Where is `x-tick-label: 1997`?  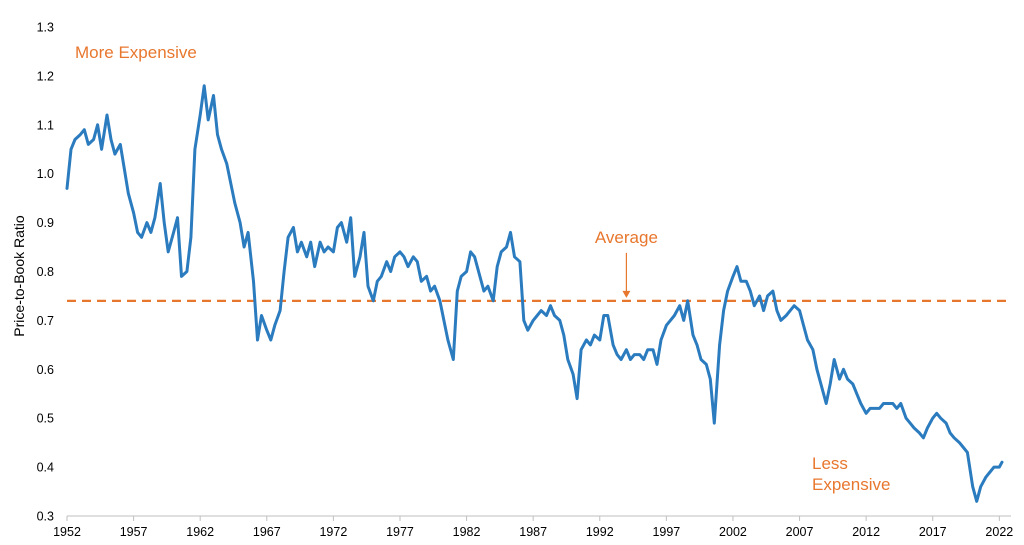 x-tick-label: 1997 is located at coordinates (666, 532).